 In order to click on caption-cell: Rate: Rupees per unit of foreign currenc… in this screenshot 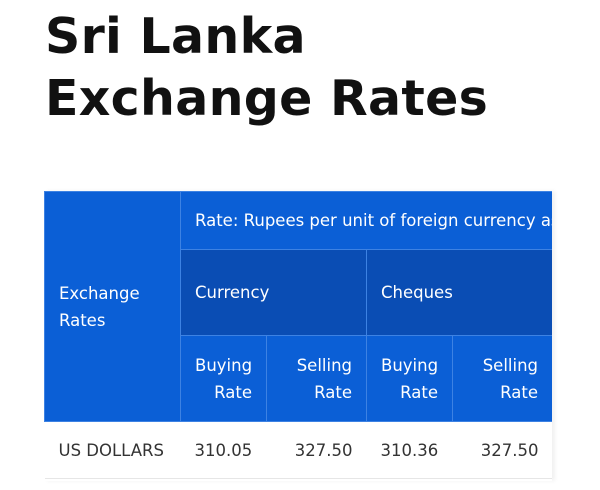, I will do `click(365, 220)`.